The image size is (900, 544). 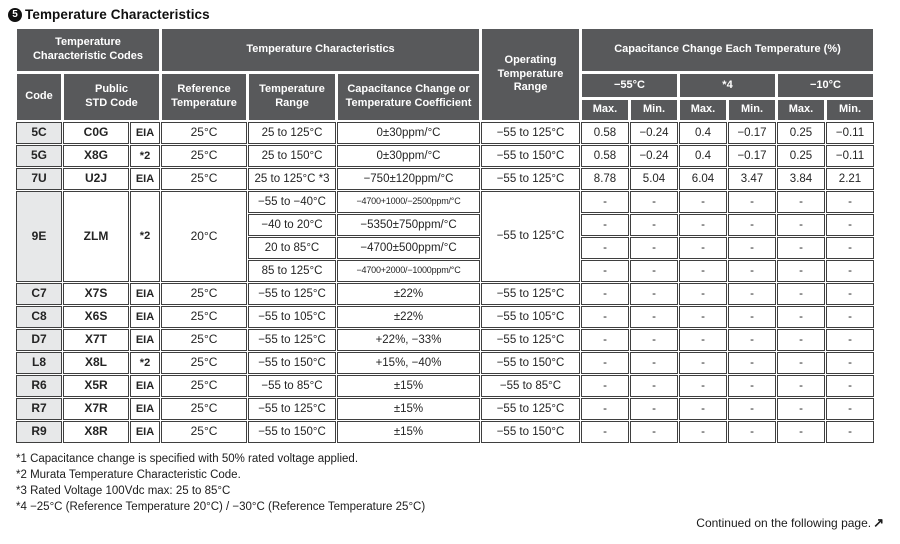 What do you see at coordinates (204, 236) in the screenshot?
I see `cell-reference-temperature: 20°C` at bounding box center [204, 236].